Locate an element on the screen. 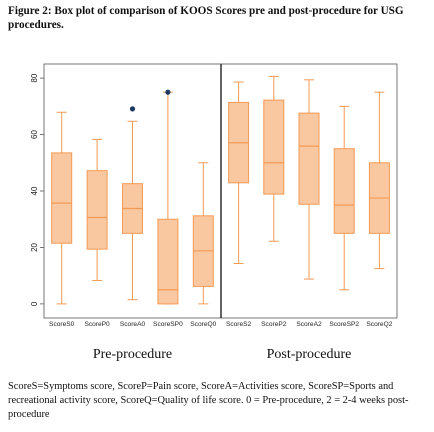 The width and height of the screenshot is (434, 432). box-ScoreSP2 is located at coordinates (344, 191).